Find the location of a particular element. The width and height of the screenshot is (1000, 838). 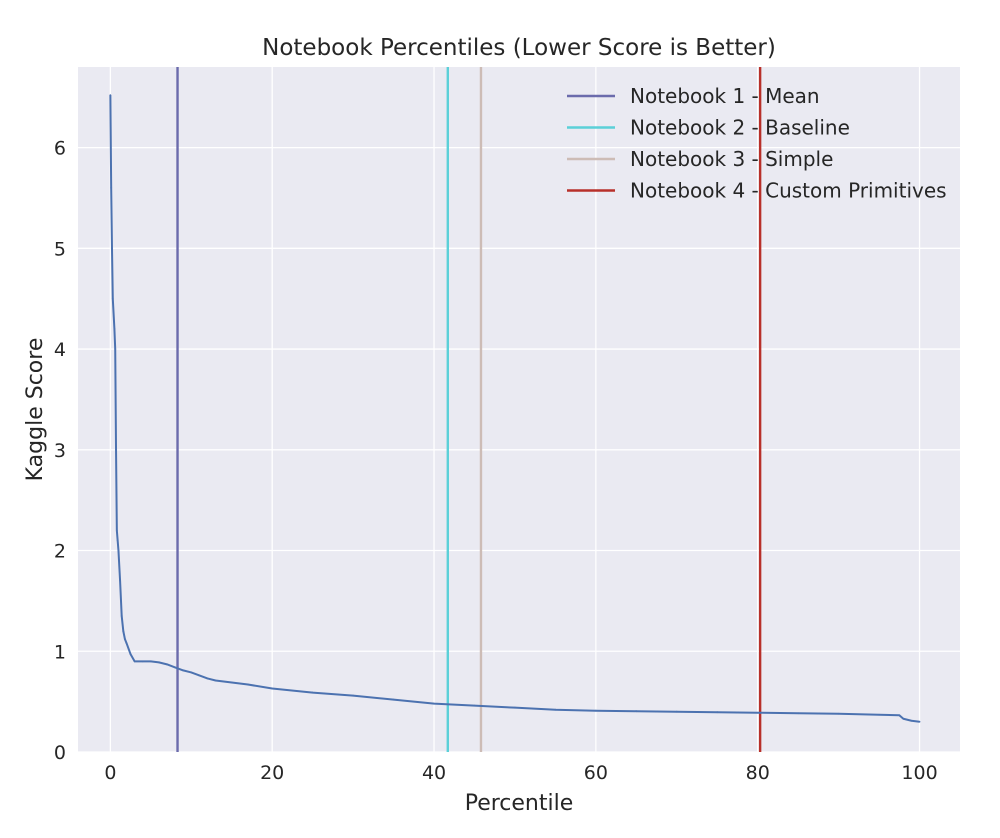

y-tick-label: 5 is located at coordinates (60, 249).